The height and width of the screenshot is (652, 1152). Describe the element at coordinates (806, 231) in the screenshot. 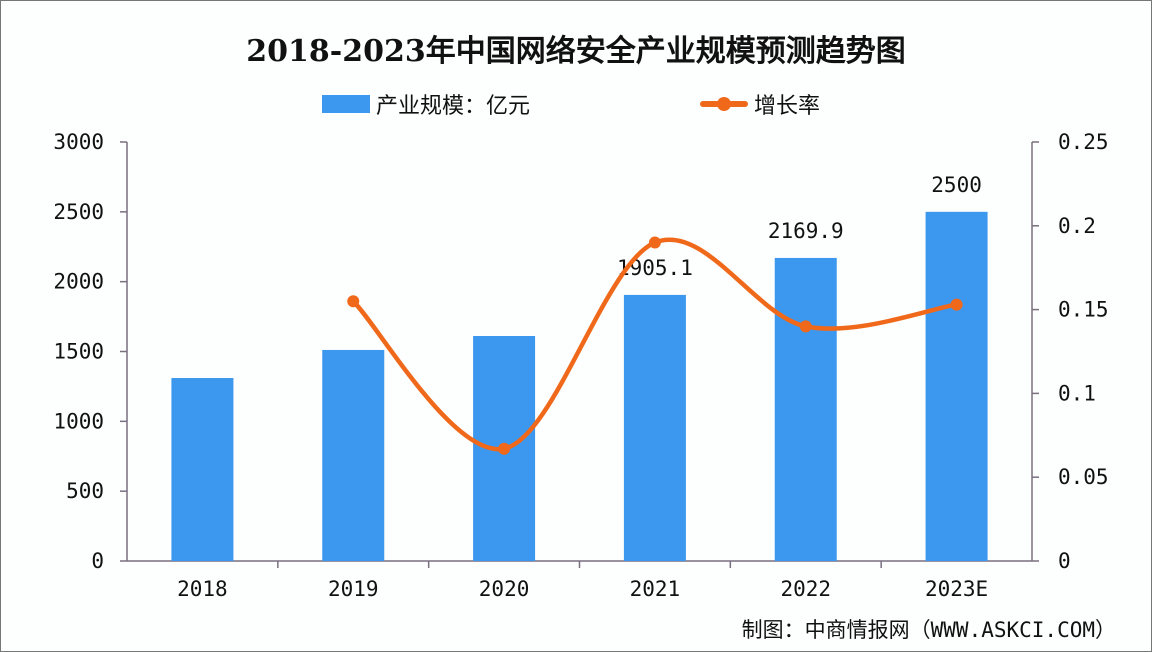

I see `bar-value-label: 2169.9` at that location.